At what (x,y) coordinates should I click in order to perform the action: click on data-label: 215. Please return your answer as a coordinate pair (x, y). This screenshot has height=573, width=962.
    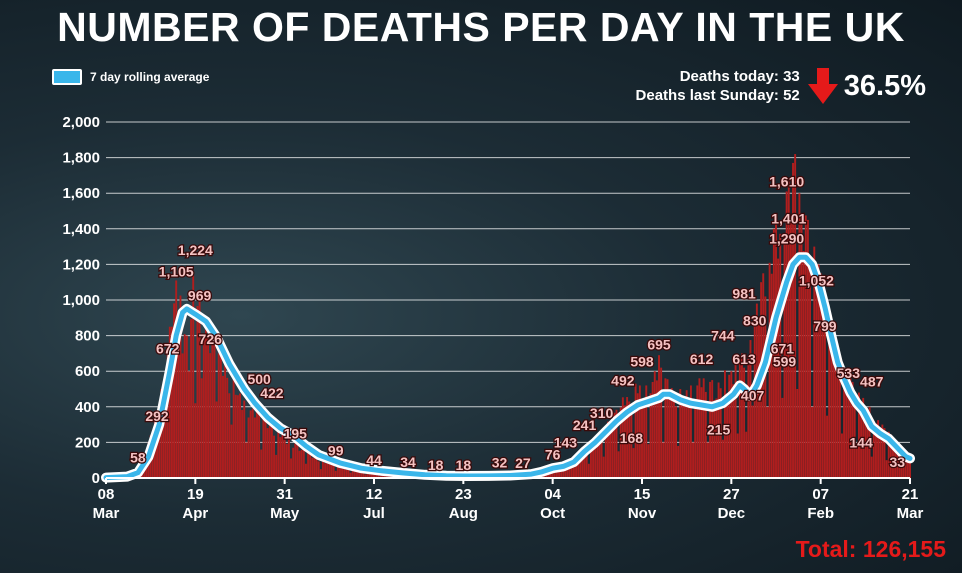
    Looking at the image, I should click on (719, 430).